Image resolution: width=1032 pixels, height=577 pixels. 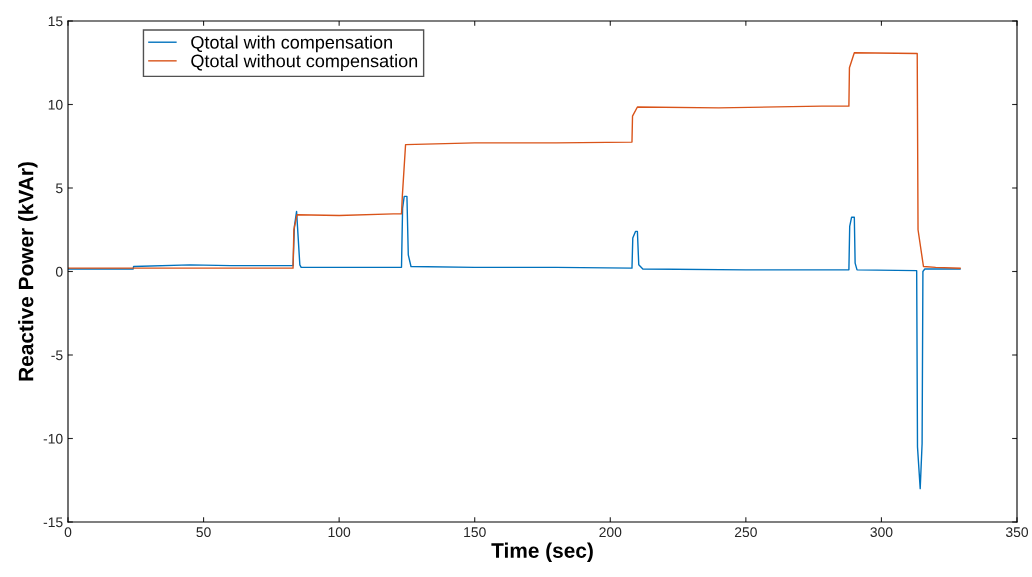 I want to click on x-axis-title: Time (sec), so click(x=542, y=552).